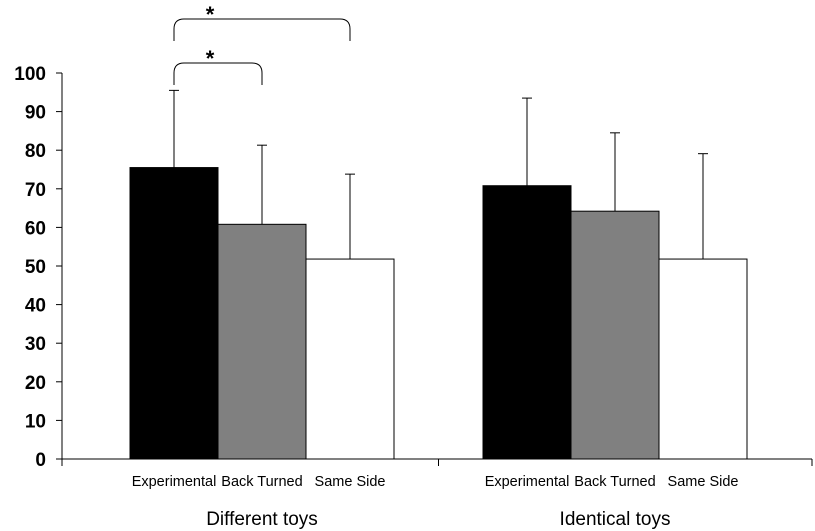 This screenshot has width=815, height=531. What do you see at coordinates (35, 113) in the screenshot?
I see `y-tick-label: 90` at bounding box center [35, 113].